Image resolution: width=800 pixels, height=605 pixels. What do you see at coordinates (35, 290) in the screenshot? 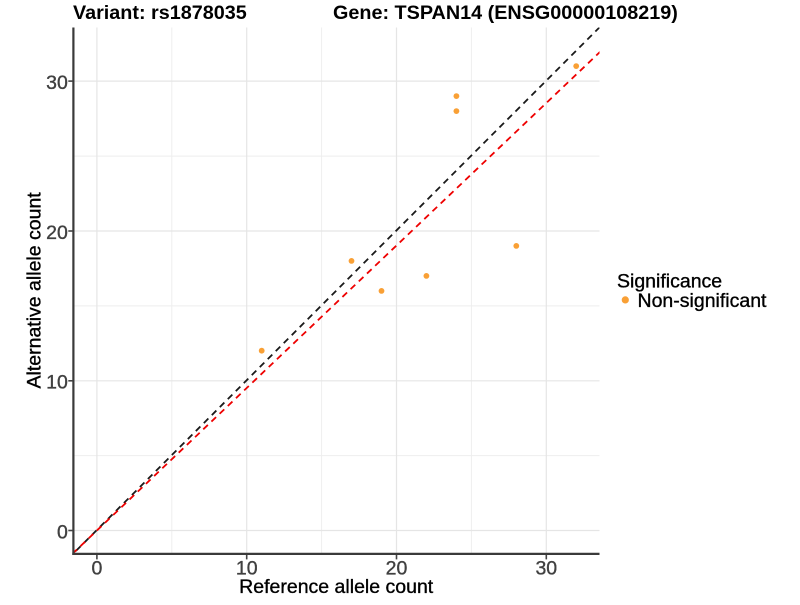
I see `svg-text: Alternative allele count` at bounding box center [35, 290].